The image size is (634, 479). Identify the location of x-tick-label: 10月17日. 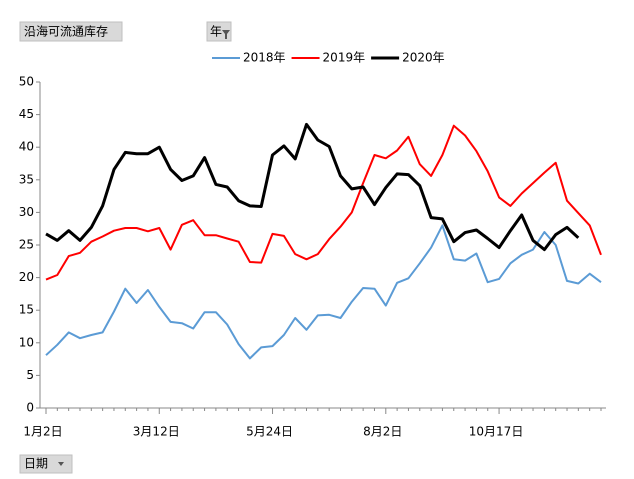
(496, 432).